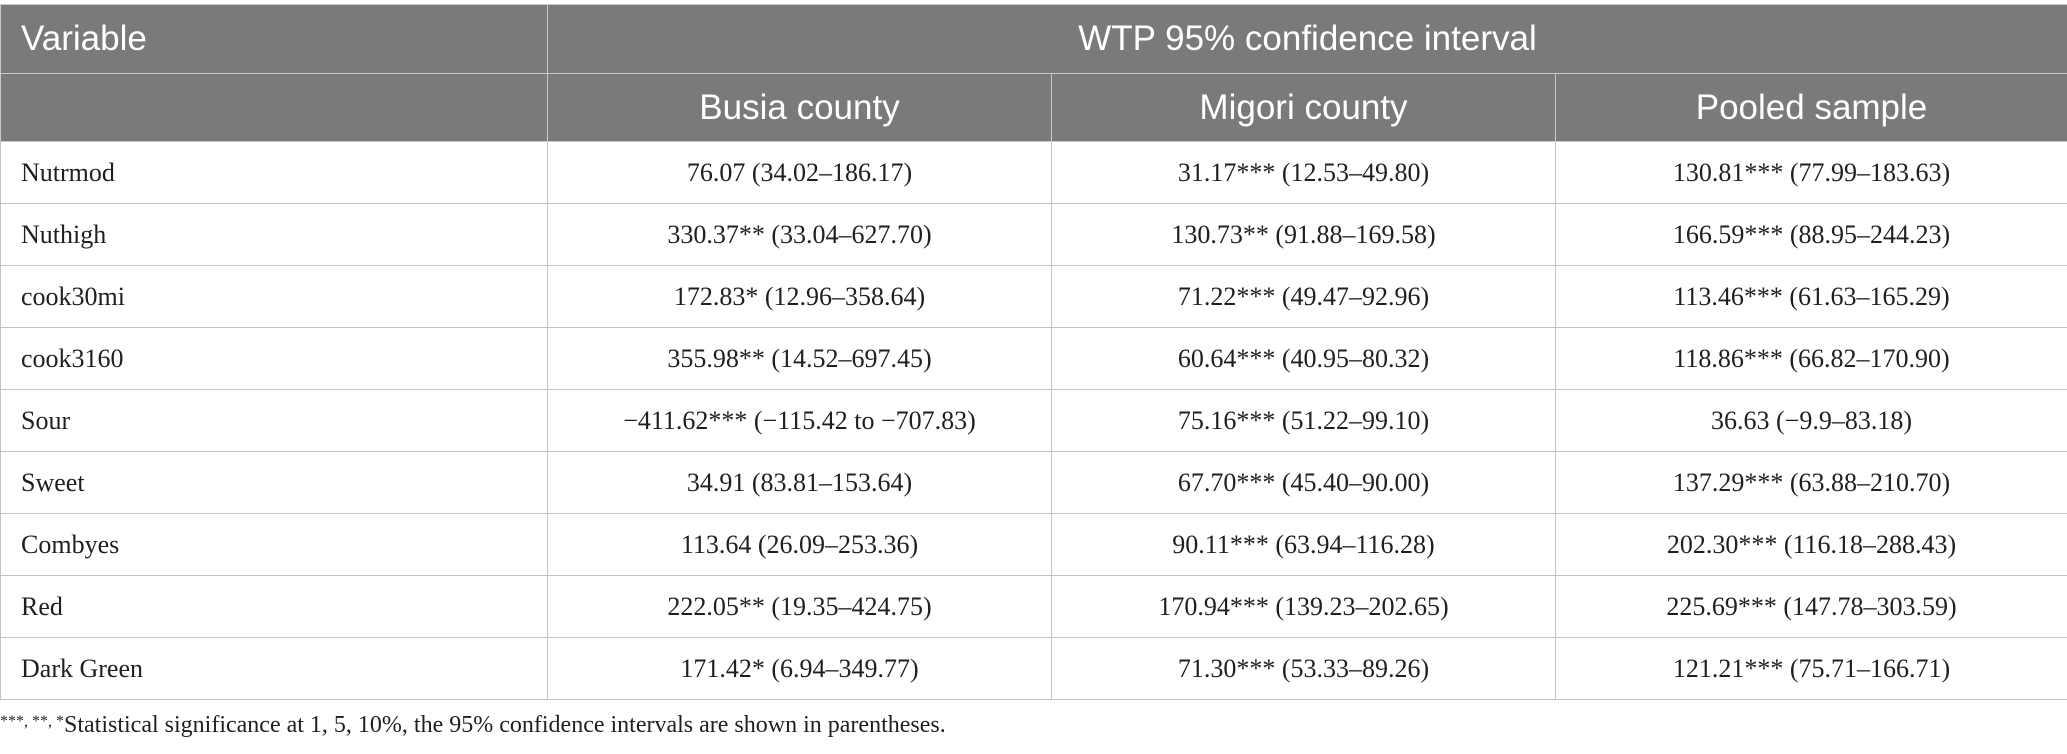 This screenshot has width=2067, height=754. Describe the element at coordinates (1303, 544) in the screenshot. I see `cell-migori: 90.11*** (63.94–116.28)` at that location.